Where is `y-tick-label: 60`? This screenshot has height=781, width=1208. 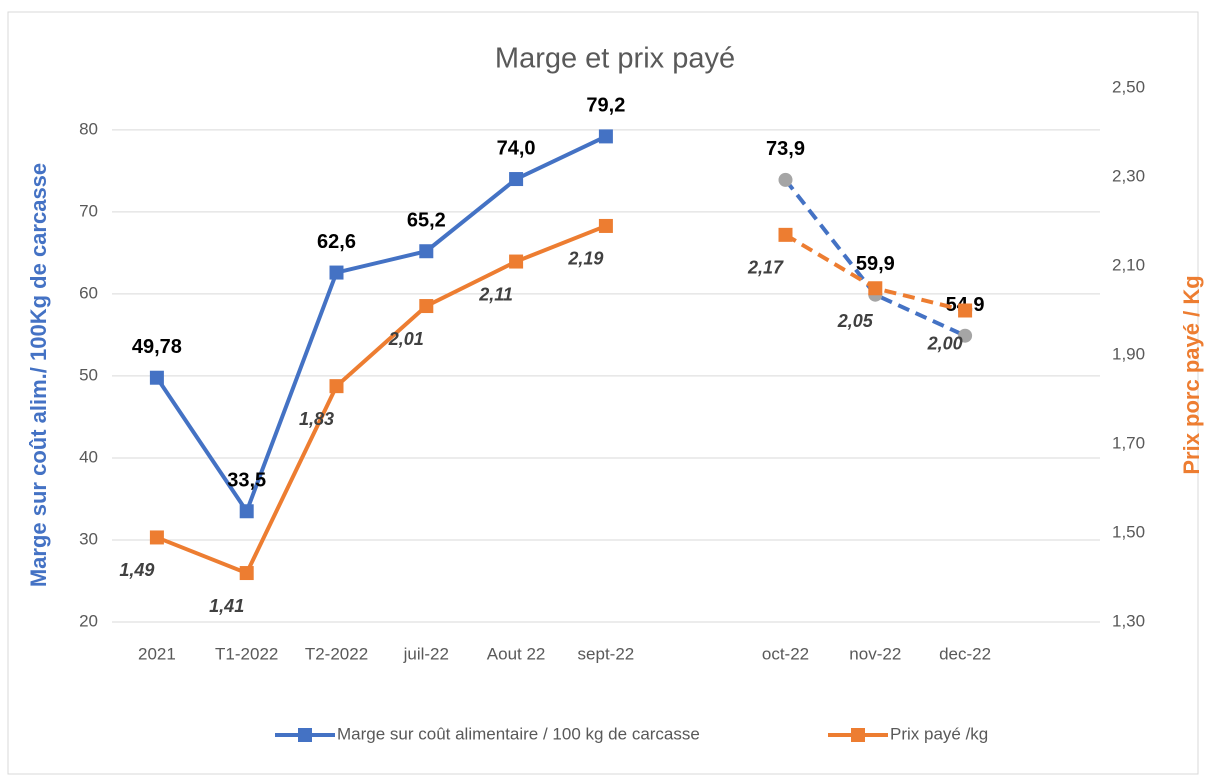 y-tick-label: 60 is located at coordinates (88, 292).